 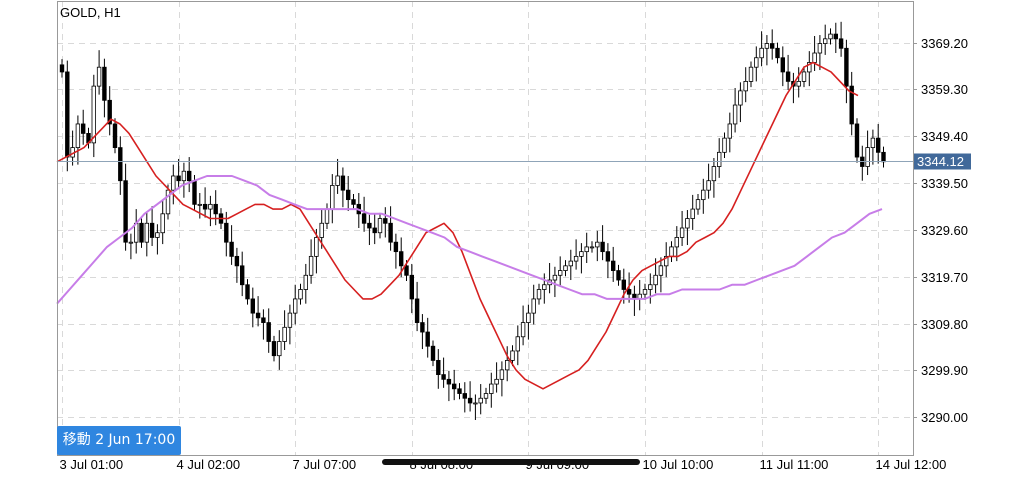 What do you see at coordinates (511, 462) in the screenshot?
I see `scroll-handle` at bounding box center [511, 462].